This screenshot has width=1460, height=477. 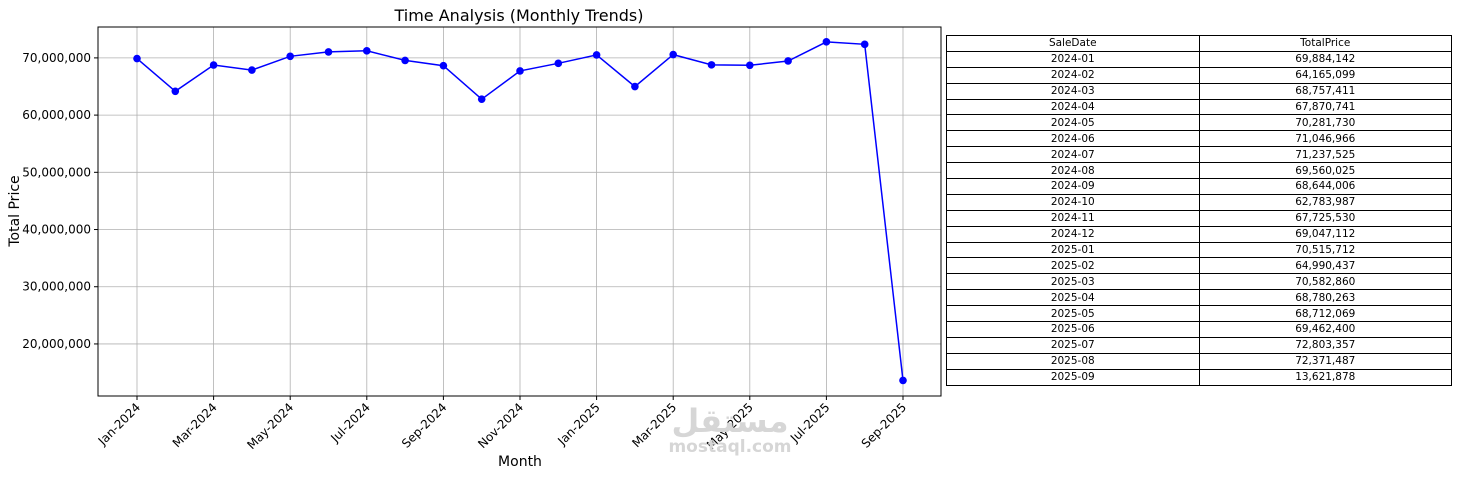 I want to click on cell-saledate: 2025-07, so click(x=1073, y=345).